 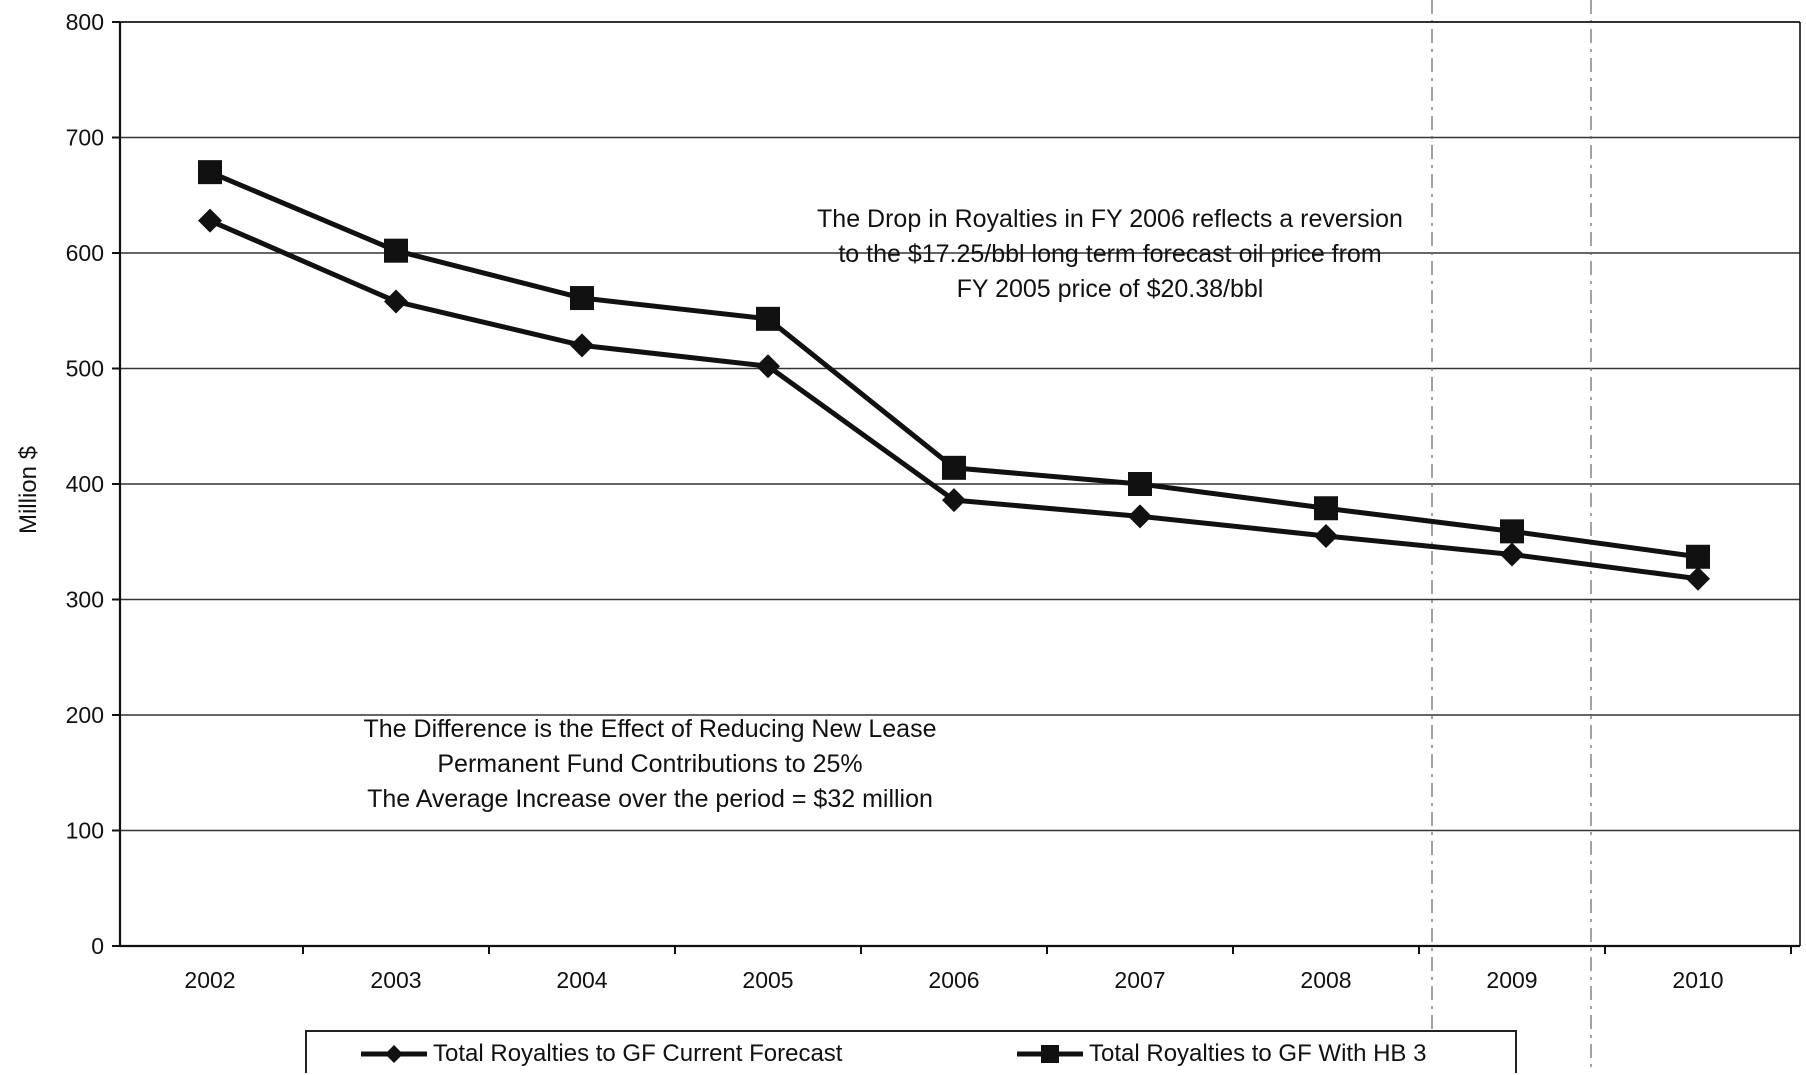 What do you see at coordinates (395, 980) in the screenshot?
I see `x-tick-label: 2003` at bounding box center [395, 980].